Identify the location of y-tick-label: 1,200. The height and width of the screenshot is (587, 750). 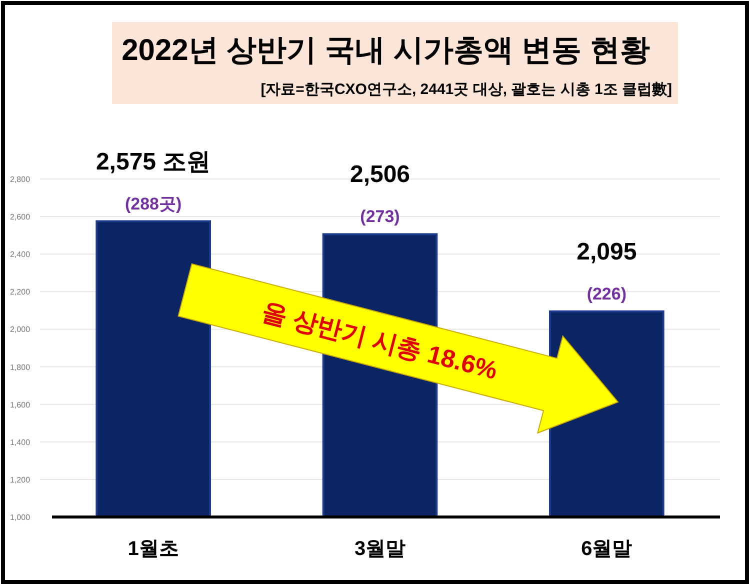
(20, 479).